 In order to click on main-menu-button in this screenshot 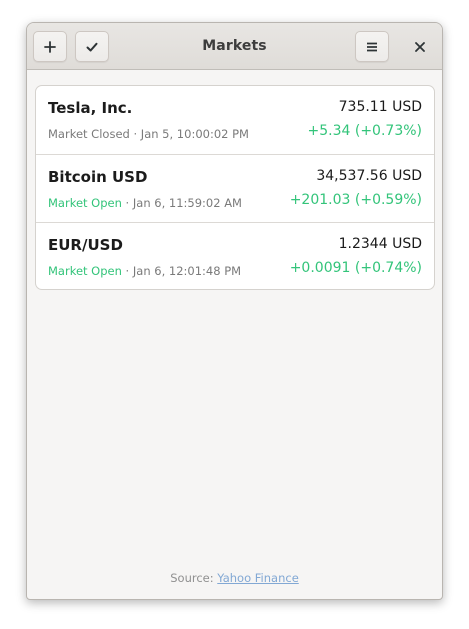, I will do `click(372, 46)`.